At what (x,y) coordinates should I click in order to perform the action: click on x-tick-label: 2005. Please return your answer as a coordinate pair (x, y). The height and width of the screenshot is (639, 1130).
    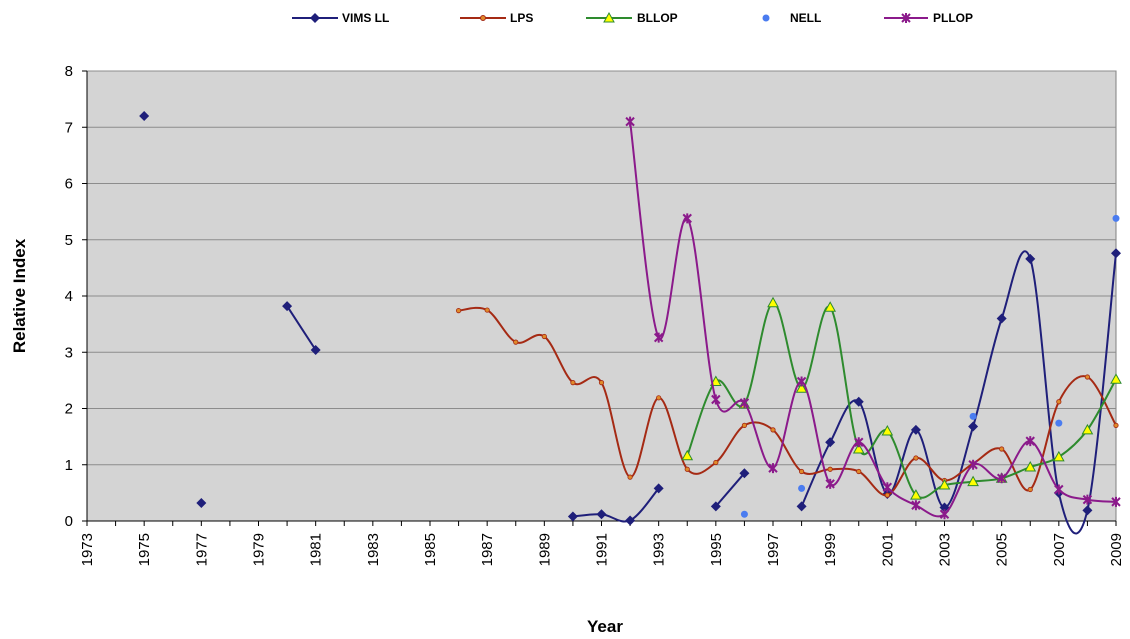
    Looking at the image, I should click on (1002, 549).